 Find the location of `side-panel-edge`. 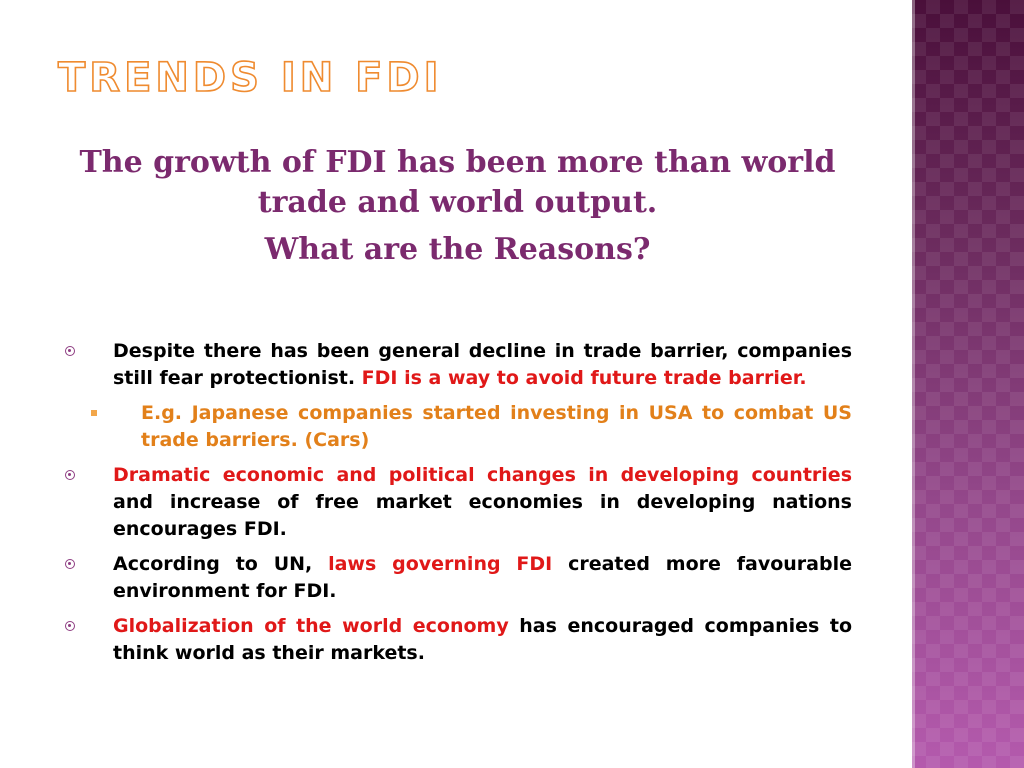

side-panel-edge is located at coordinates (913, 384).